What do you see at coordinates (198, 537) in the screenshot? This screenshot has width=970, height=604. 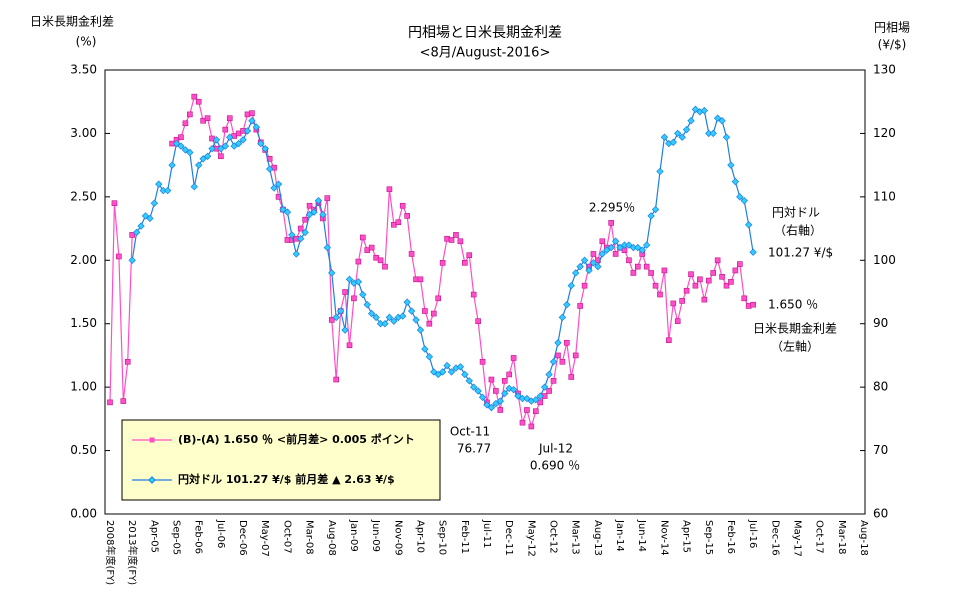 I see `x-tick-label: Feb-06` at bounding box center [198, 537].